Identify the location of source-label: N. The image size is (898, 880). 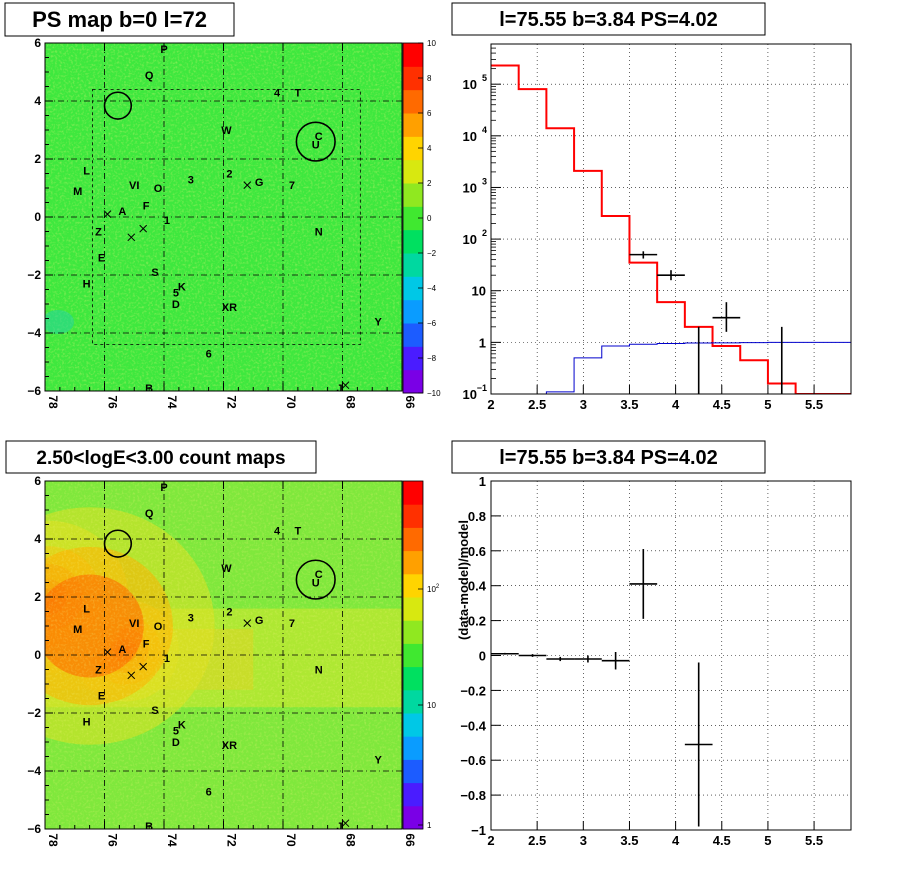
(319, 671).